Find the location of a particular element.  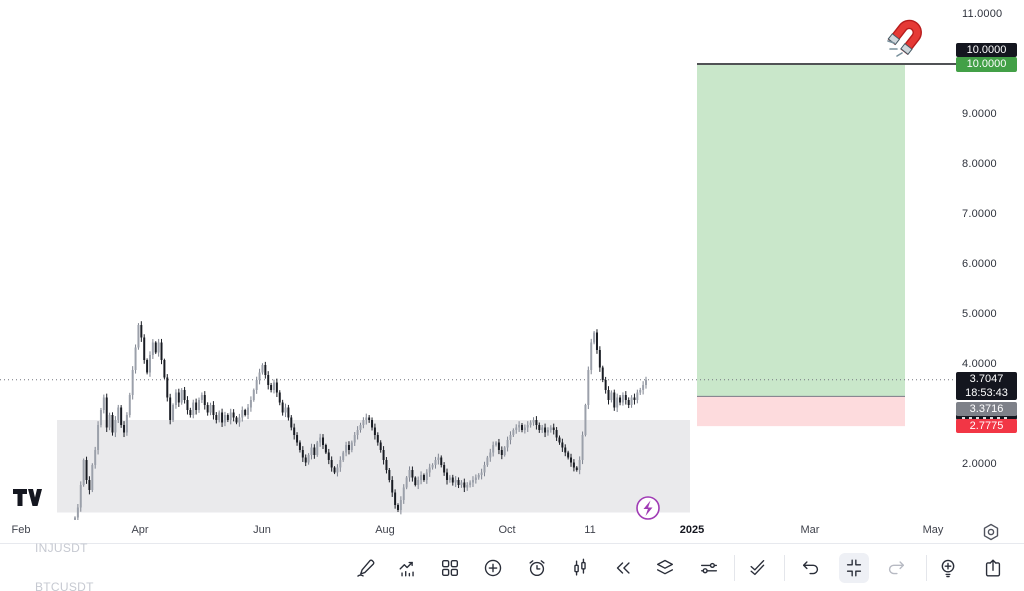

redo-button is located at coordinates (896, 568).